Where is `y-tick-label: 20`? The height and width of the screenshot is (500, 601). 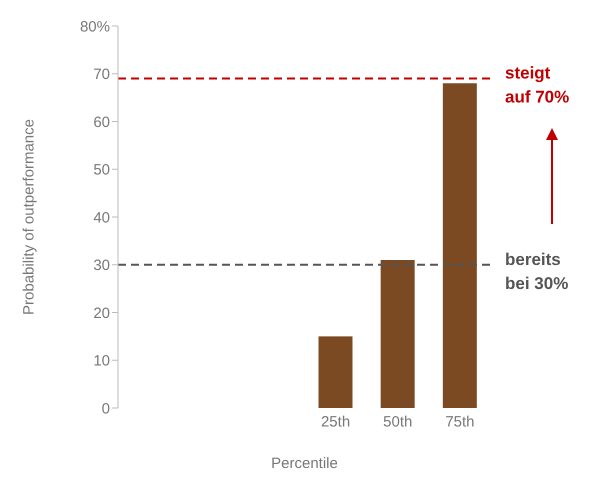 y-tick-label: 20 is located at coordinates (101, 313).